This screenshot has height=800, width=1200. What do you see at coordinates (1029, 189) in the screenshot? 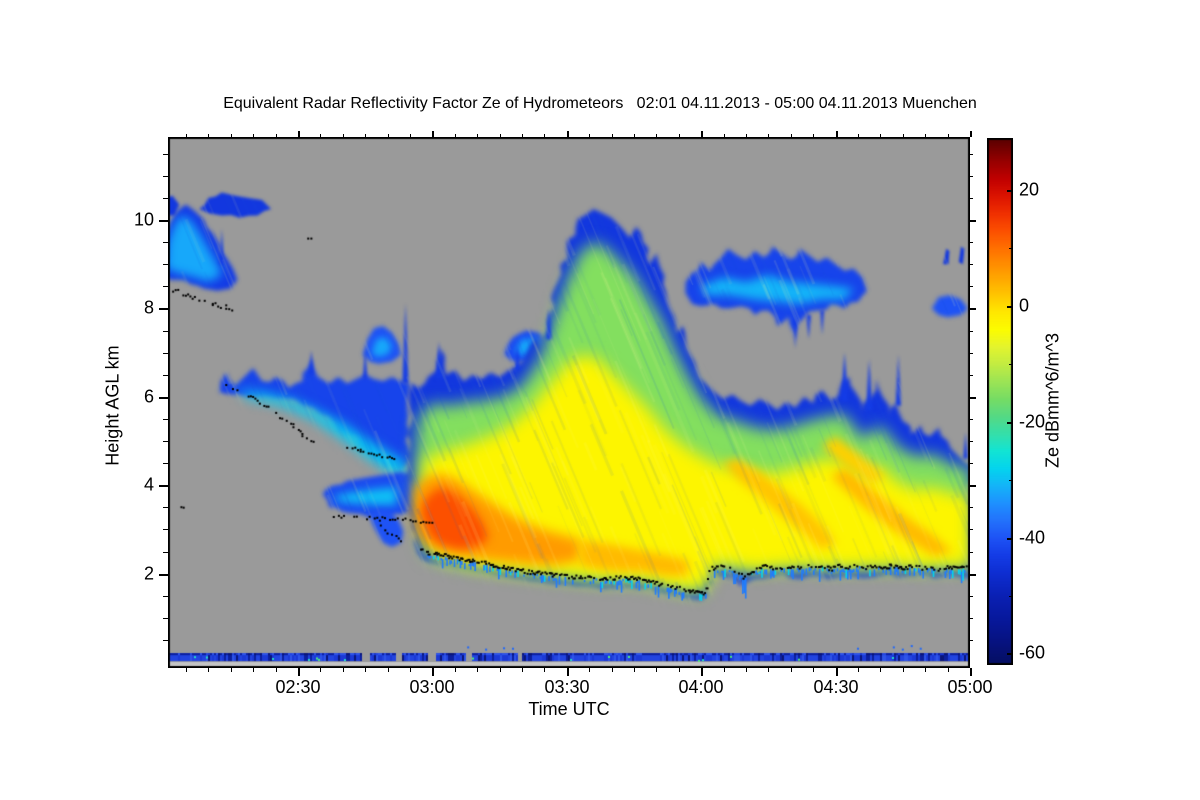
I see `colorbar-tick-label: 20` at bounding box center [1029, 189].